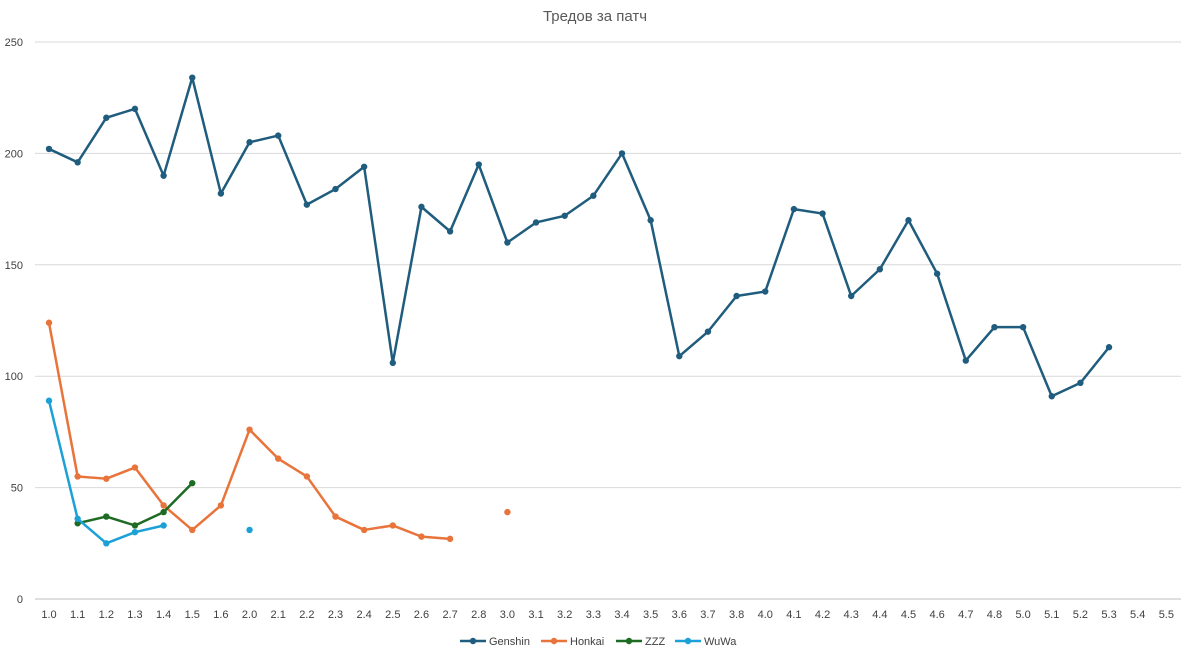 This screenshot has width=1189, height=653. What do you see at coordinates (908, 615) in the screenshot?
I see `x-tick-label: 4.5` at bounding box center [908, 615].